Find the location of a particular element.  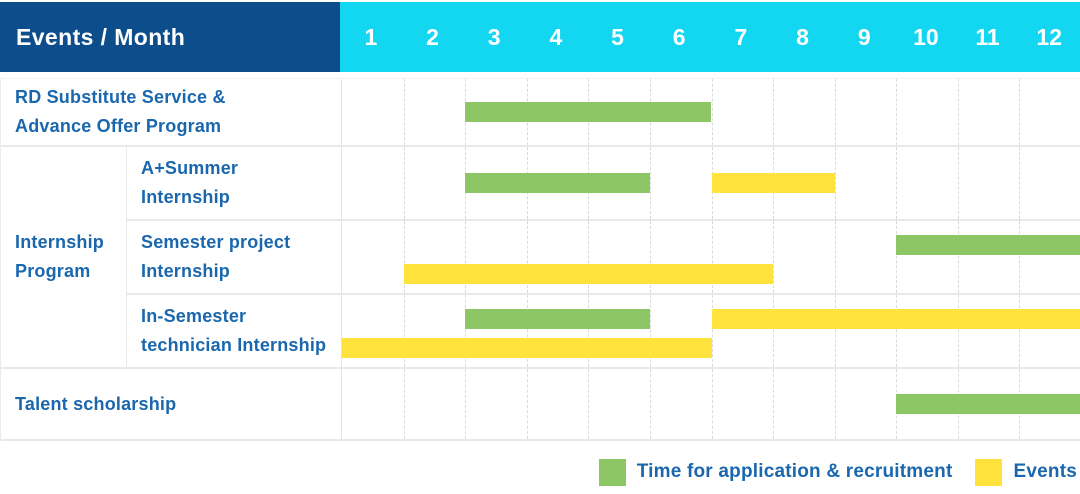

month-header-row: 1 2 3 4 5 6 7 8 9 10 11 12 is located at coordinates (710, 37).